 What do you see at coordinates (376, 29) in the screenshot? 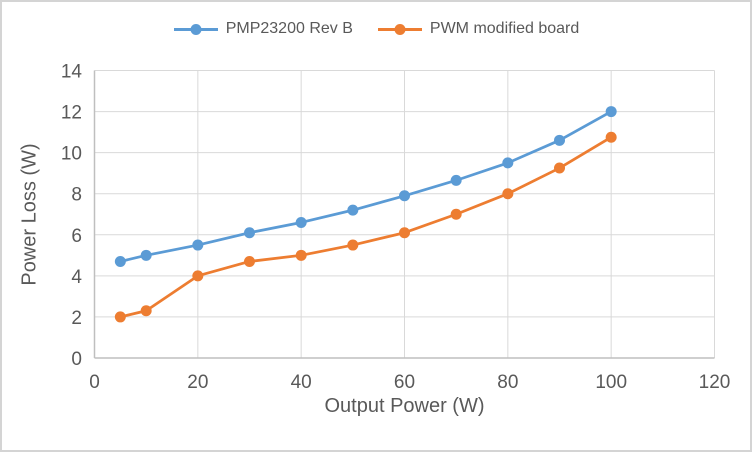
I see `chart-legend: PMP23200 Rev B PWM modified board` at bounding box center [376, 29].